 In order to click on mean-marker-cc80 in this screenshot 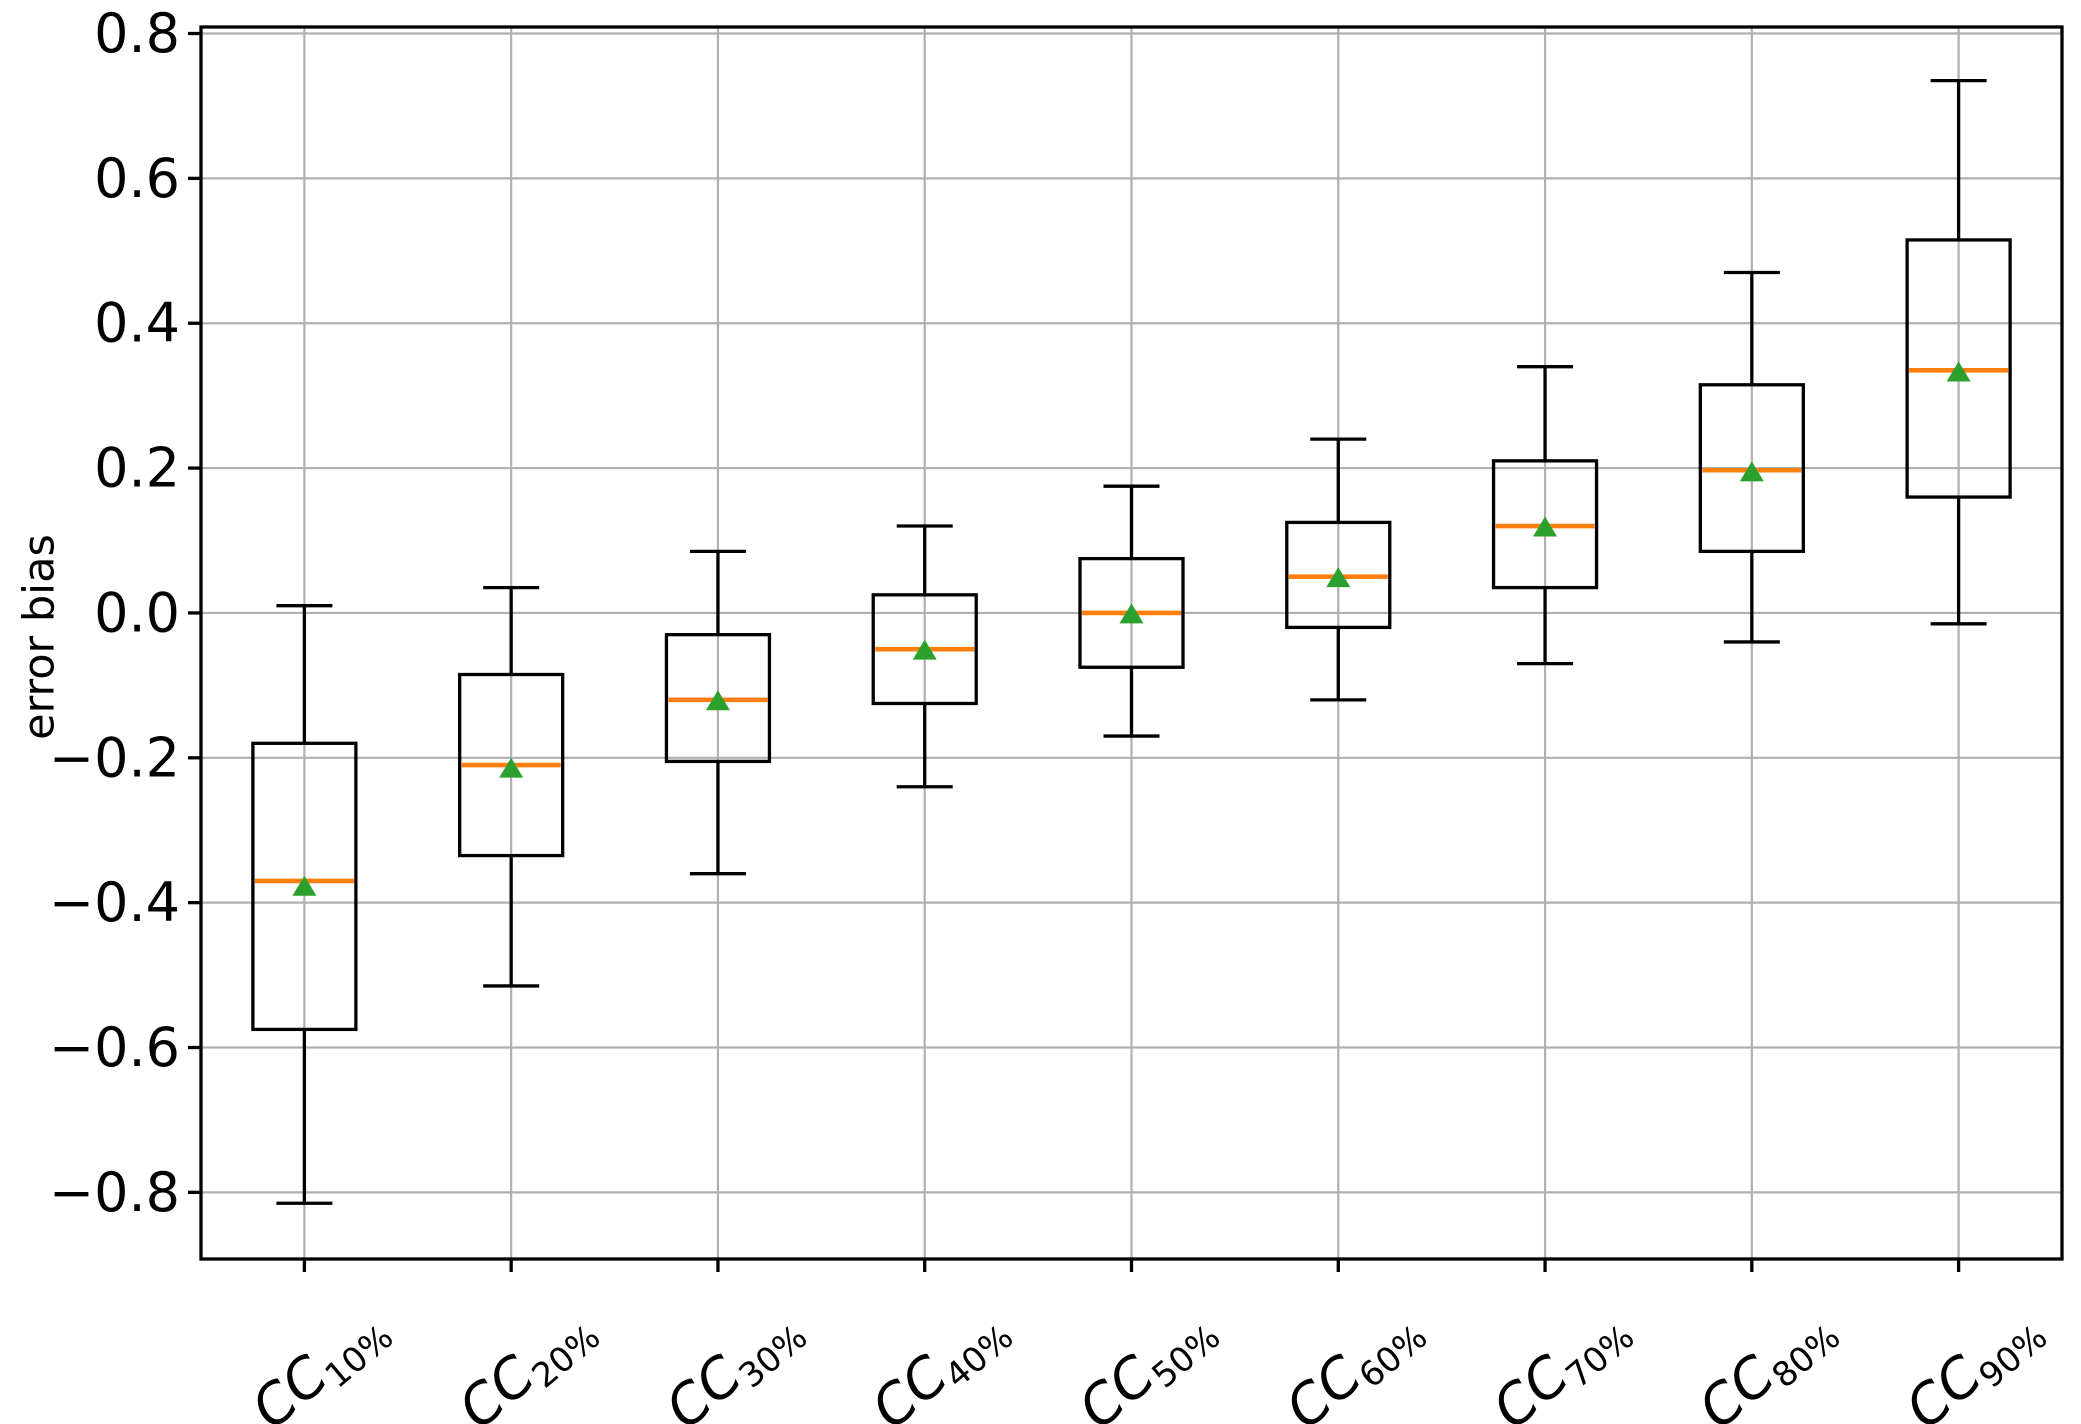, I will do `click(1751, 471)`.